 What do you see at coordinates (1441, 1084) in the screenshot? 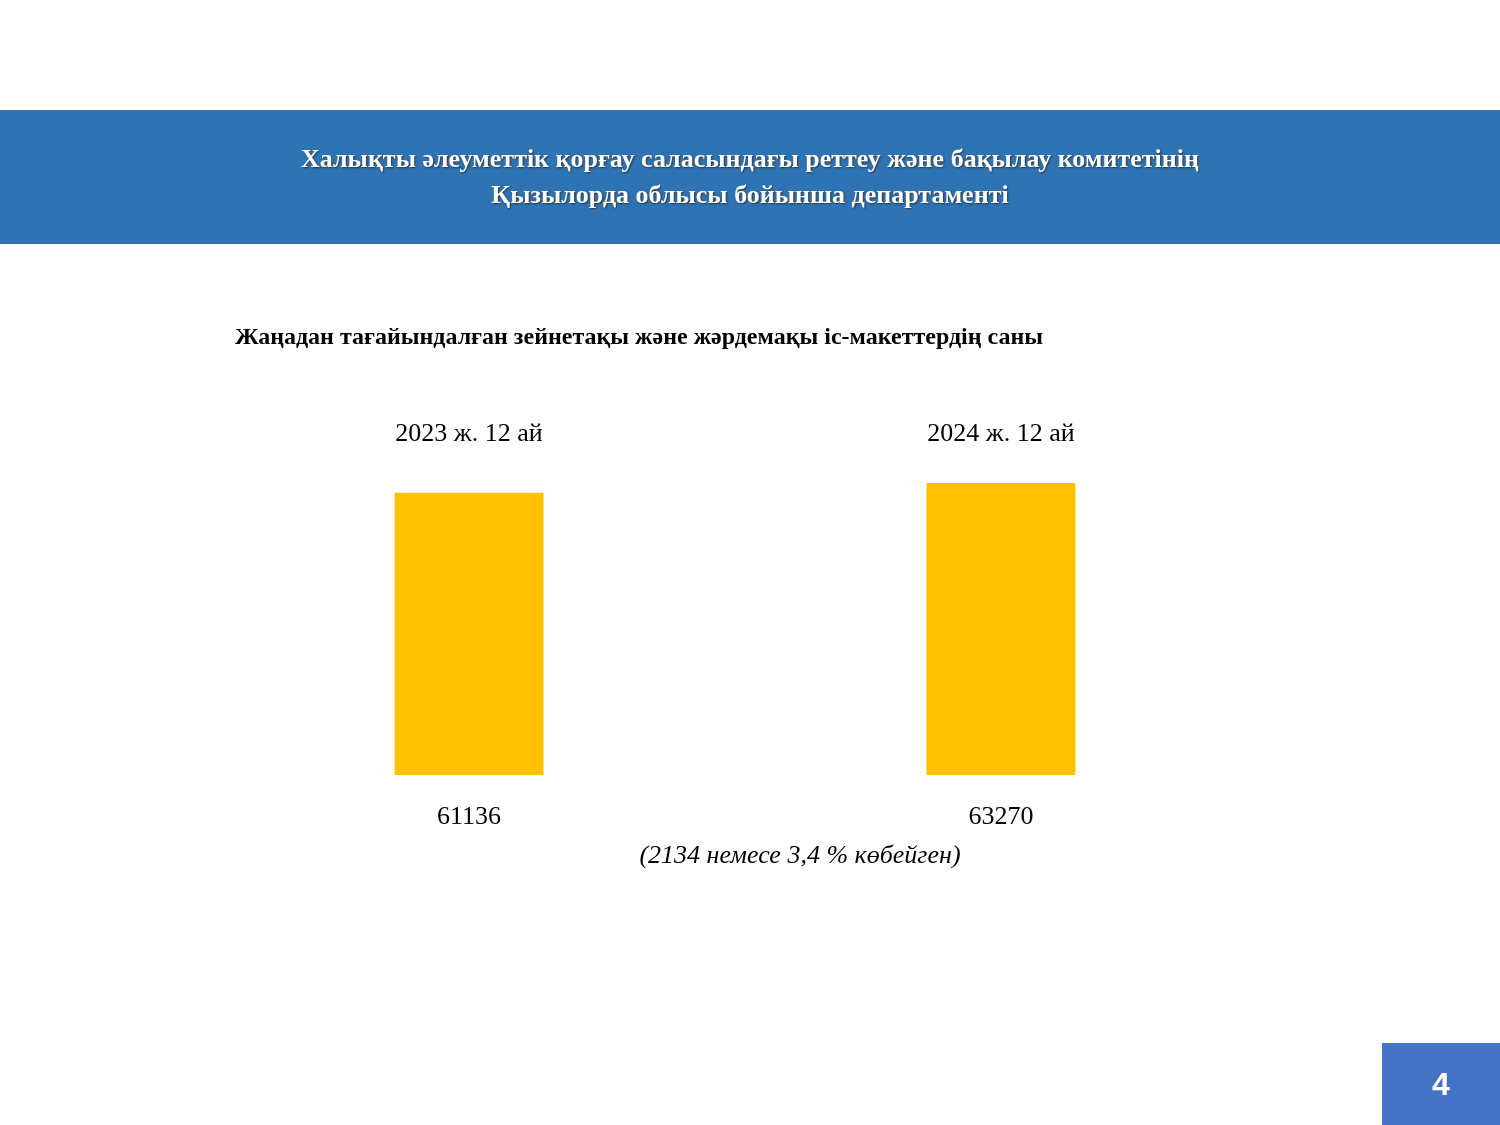
I see `text: 4` at bounding box center [1441, 1084].